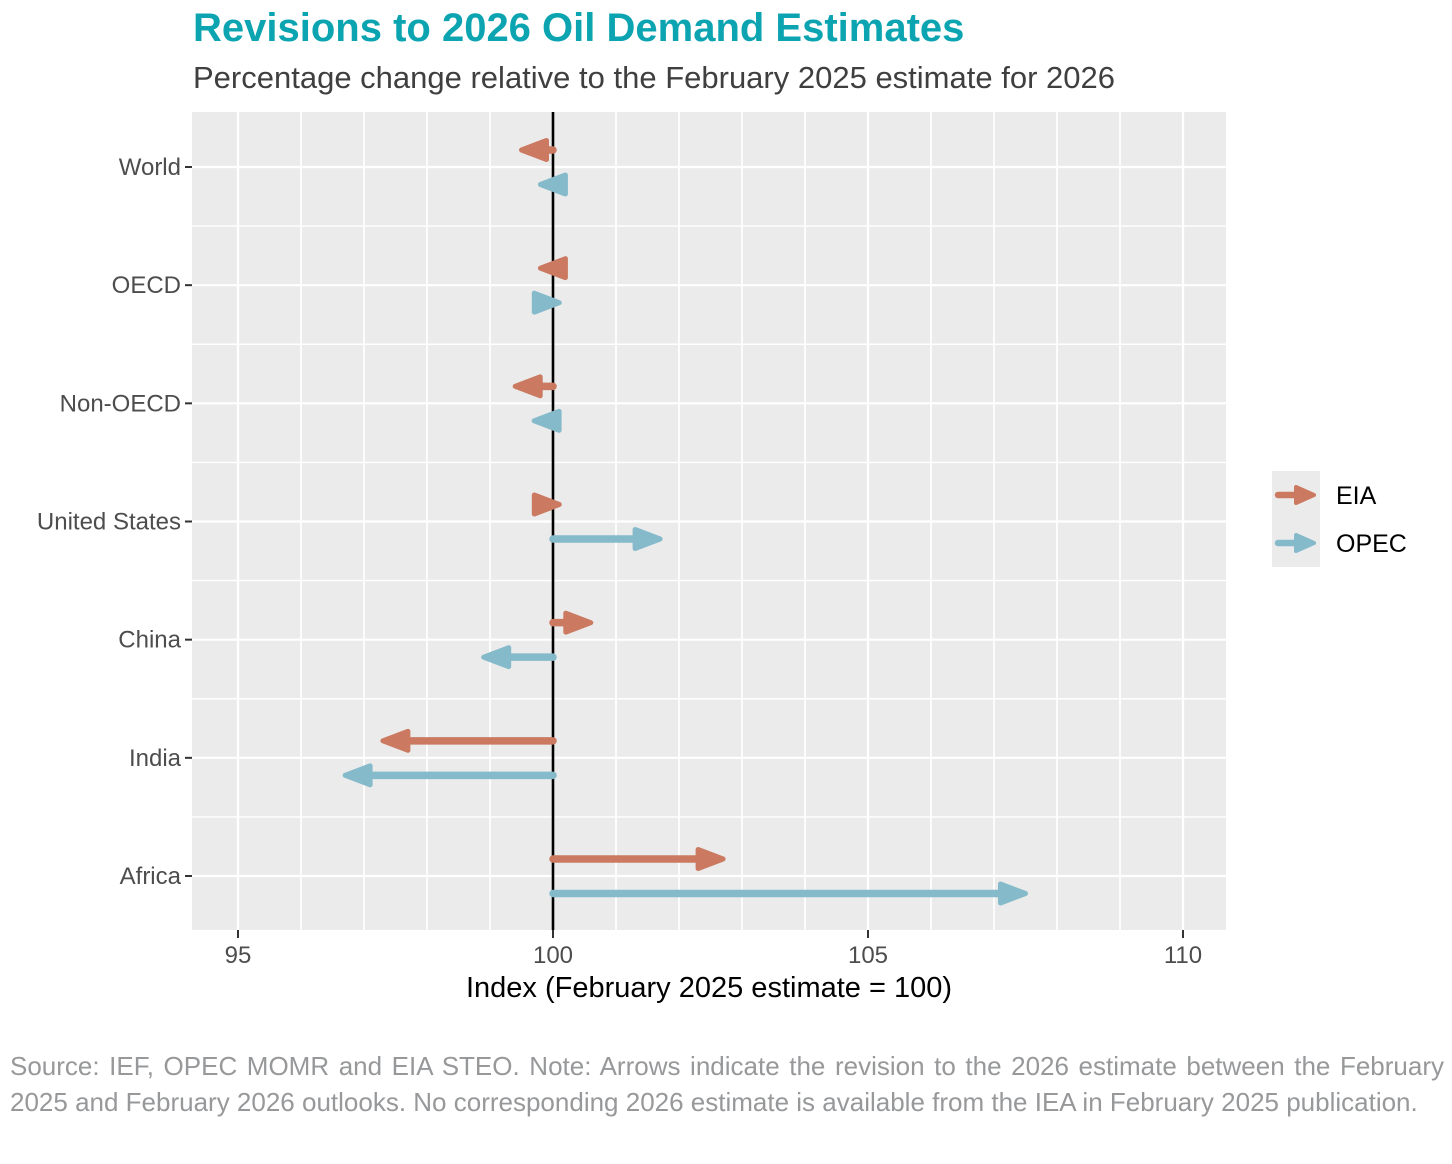 The height and width of the screenshot is (1164, 1452). I want to click on y-axis-label-india: India, so click(155, 758).